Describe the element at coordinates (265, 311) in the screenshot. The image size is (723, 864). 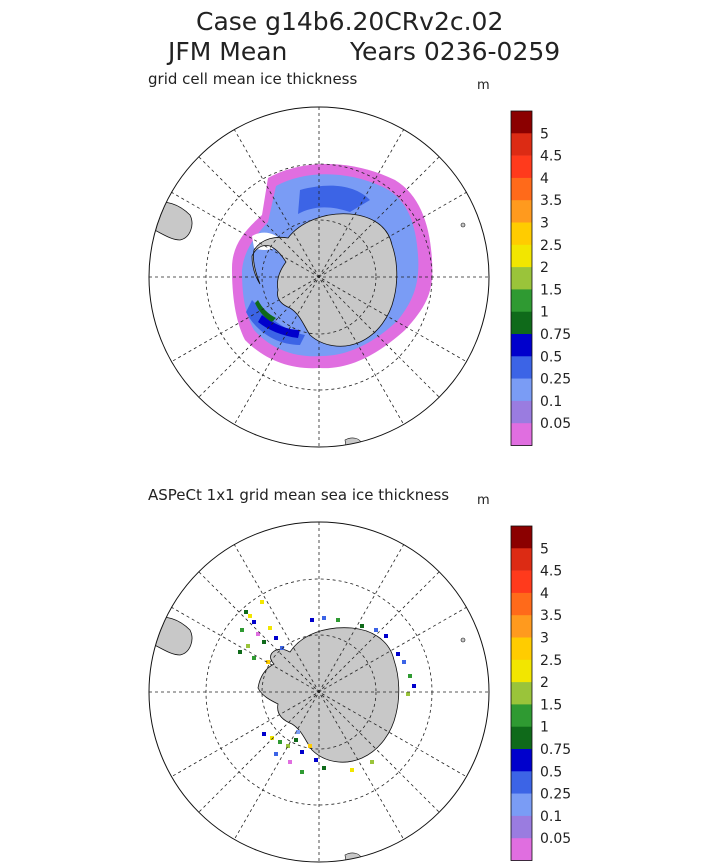
I see `panel1-ice-green-weddell` at that location.